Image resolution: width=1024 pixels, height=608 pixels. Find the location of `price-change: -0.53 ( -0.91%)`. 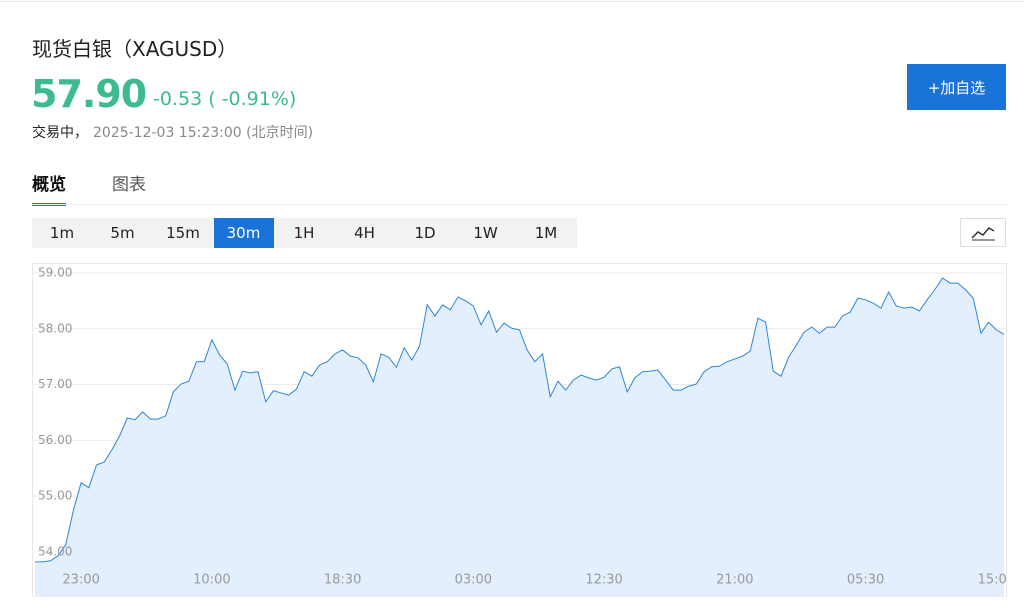

price-change: -0.53 ( -0.91%) is located at coordinates (225, 99).